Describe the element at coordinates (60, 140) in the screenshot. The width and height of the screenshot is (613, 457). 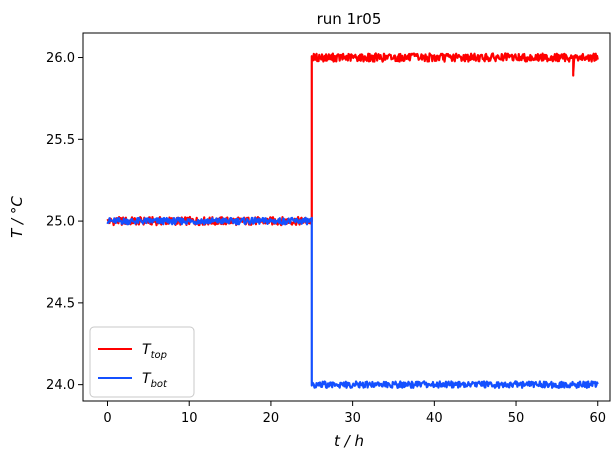
I see `y-tick-label: 25.5` at that location.